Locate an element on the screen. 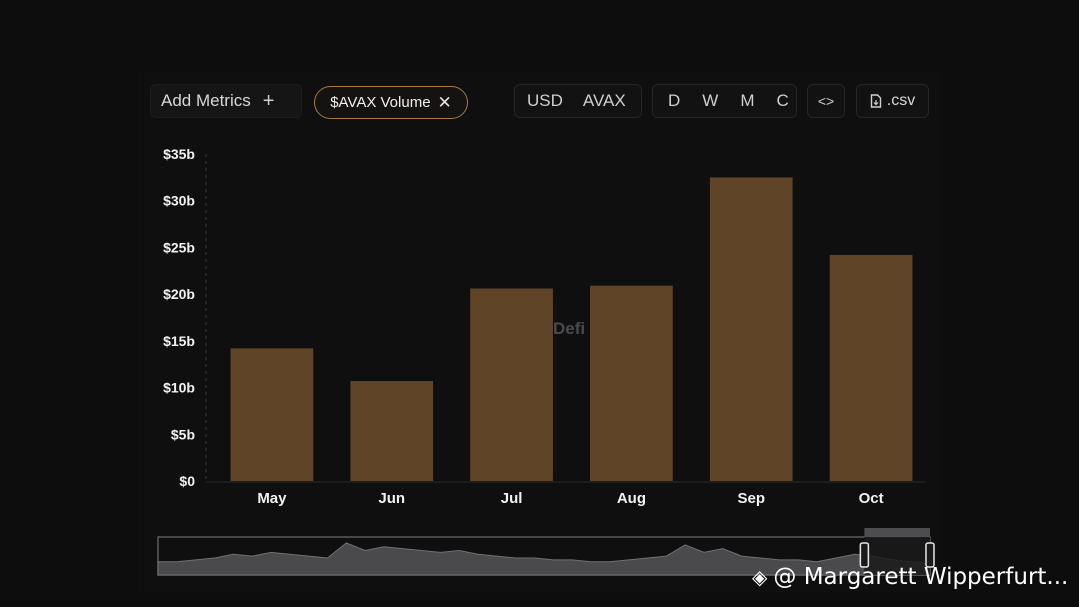 The width and height of the screenshot is (1079, 607). currency-toggle-group: USD AVAX is located at coordinates (578, 101).